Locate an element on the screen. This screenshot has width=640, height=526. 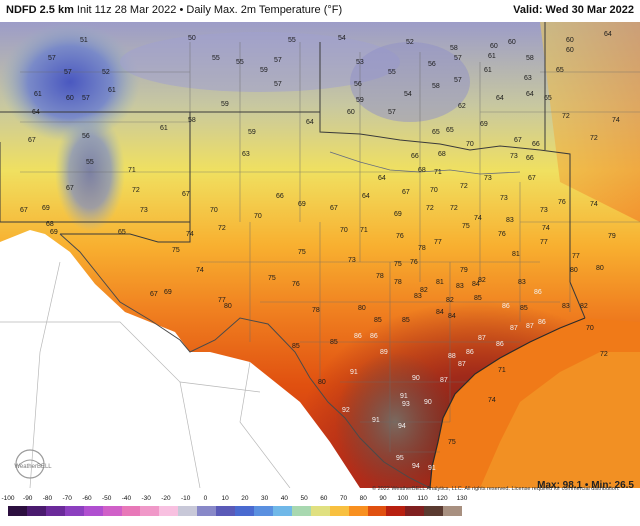
max-min-readout: Max: 98.1 • Min: 26.5 is located at coordinates (585, 485).